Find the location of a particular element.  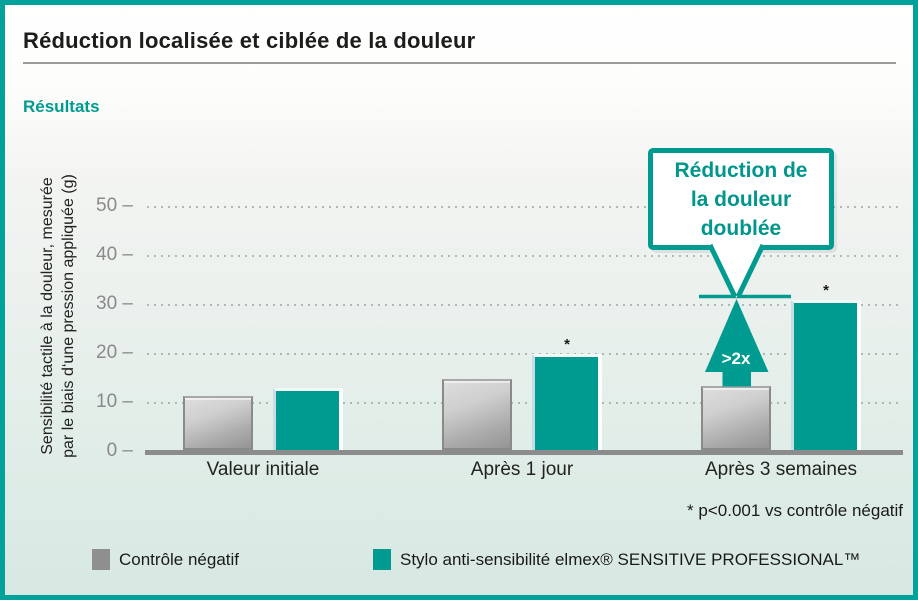

legend-swatch-teal is located at coordinates (382, 559).